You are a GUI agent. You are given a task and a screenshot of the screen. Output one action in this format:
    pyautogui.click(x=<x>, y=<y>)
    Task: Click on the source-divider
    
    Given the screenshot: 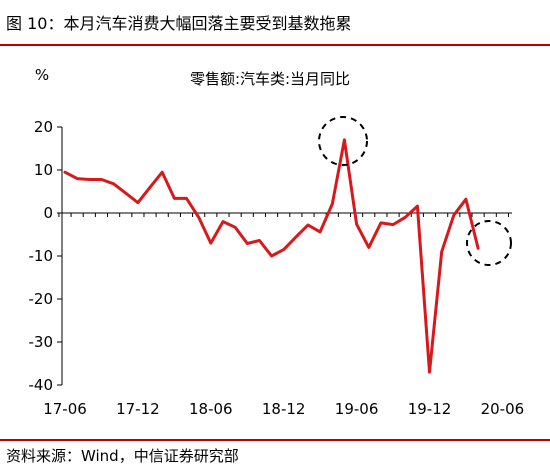 What is the action you would take?
    pyautogui.click(x=275, y=440)
    